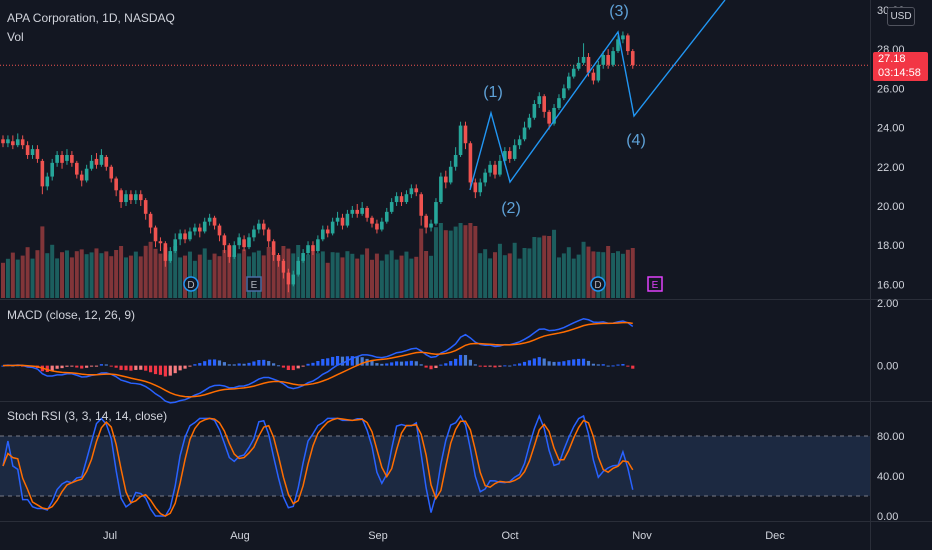  I want to click on earnings-marker, so click(655, 284).